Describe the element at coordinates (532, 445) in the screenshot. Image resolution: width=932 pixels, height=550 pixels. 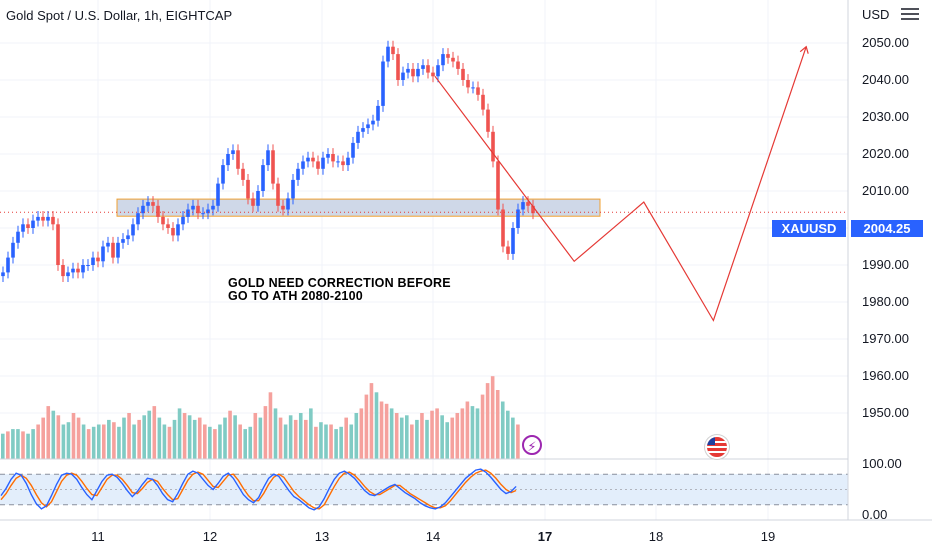
I see `lightning-icon: ⚡` at that location.